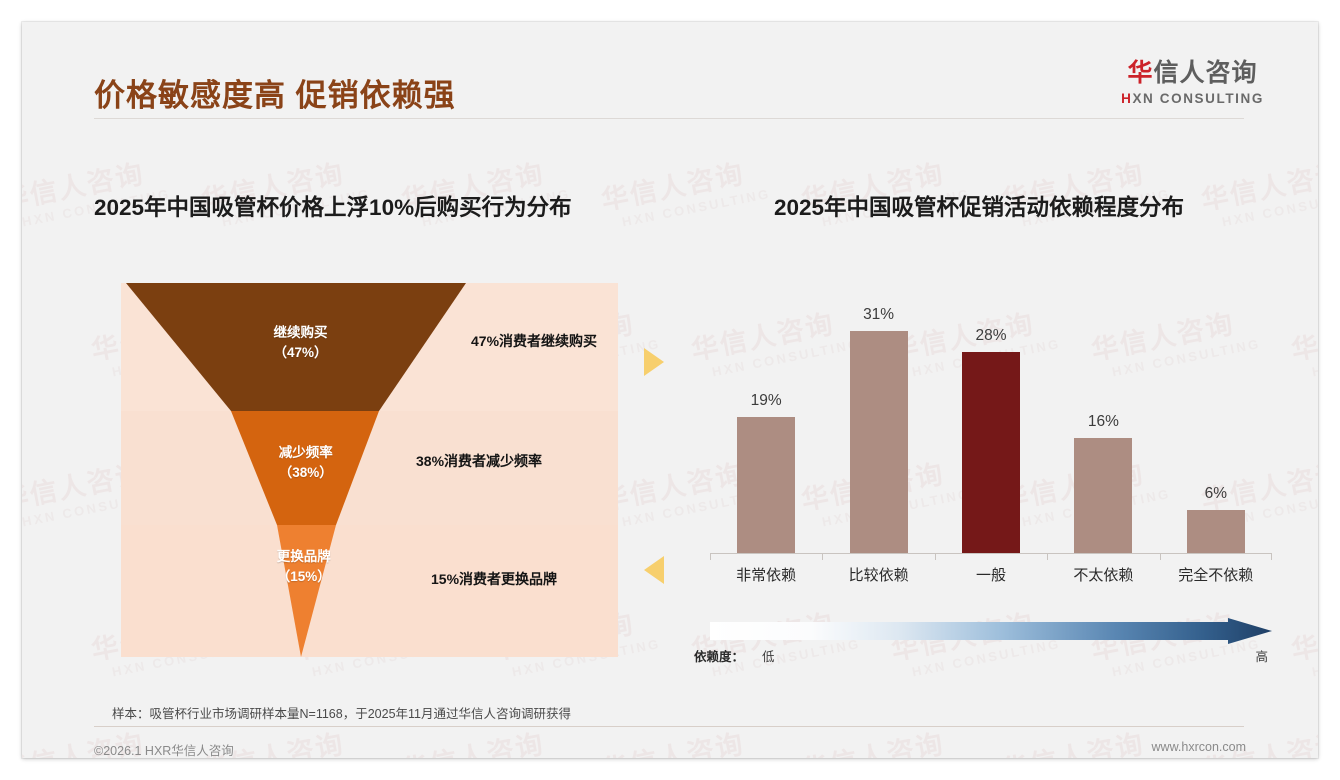  What do you see at coordinates (669, 118) in the screenshot?
I see `header-divider` at bounding box center [669, 118].